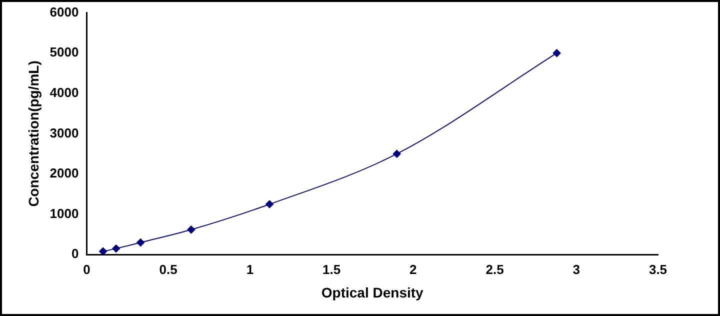 The image size is (720, 316). What do you see at coordinates (64, 173) in the screenshot?
I see `y-tick-label: 2000` at bounding box center [64, 173].